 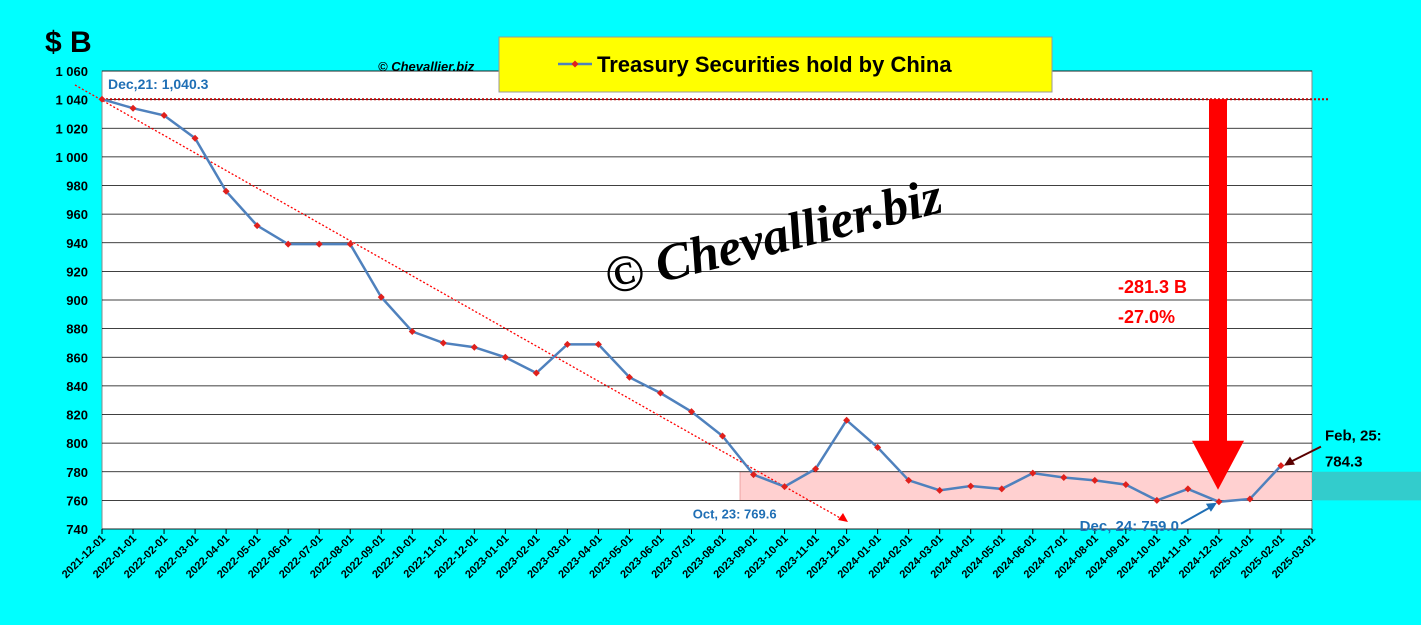 I want to click on y-tick-label: 860, so click(x=77, y=357).